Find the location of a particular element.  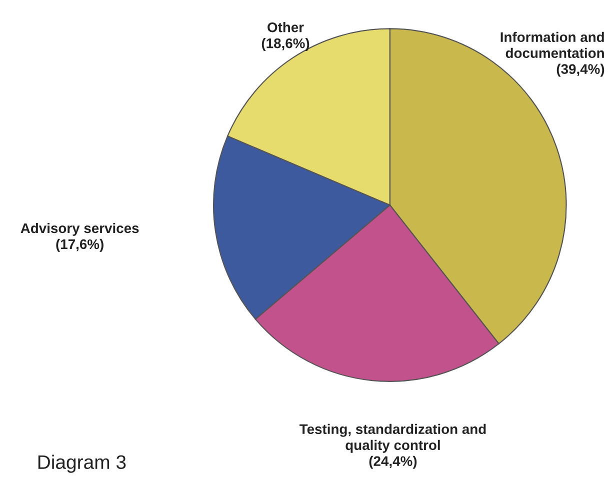

text: Diagram 3 is located at coordinates (82, 463).